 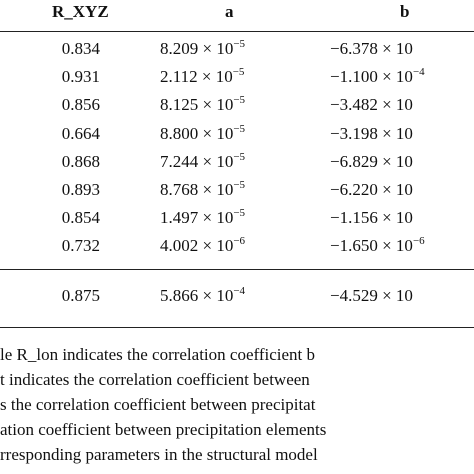 What do you see at coordinates (80, 11) in the screenshot?
I see `header-rxyz: R_XYZ` at bounding box center [80, 11].